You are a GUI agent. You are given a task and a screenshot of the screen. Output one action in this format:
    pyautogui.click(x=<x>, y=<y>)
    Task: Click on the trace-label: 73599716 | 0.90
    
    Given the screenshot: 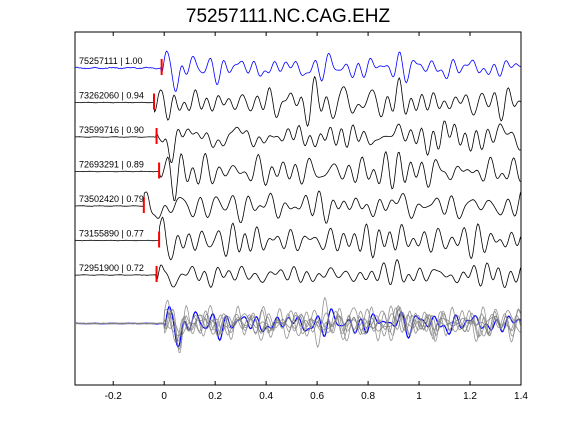 What is the action you would take?
    pyautogui.click(x=111, y=130)
    